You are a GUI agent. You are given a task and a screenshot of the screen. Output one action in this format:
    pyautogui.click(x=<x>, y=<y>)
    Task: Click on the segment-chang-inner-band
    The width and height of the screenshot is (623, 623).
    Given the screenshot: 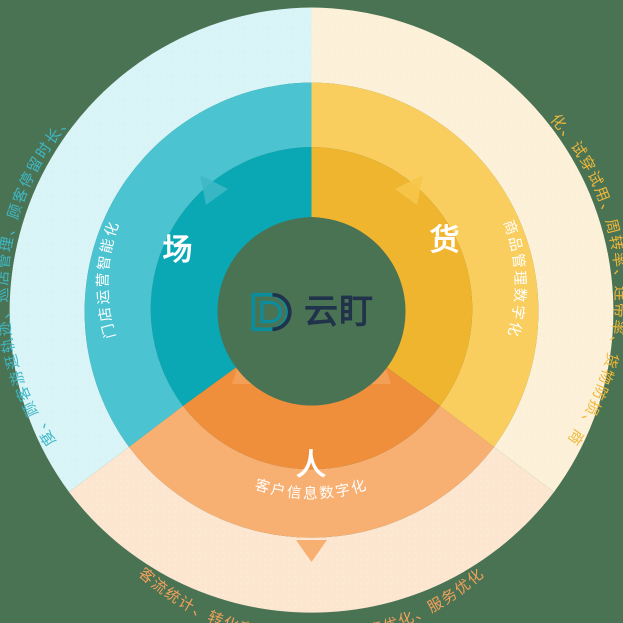 What is the action you would take?
    pyautogui.click(x=231, y=276)
    